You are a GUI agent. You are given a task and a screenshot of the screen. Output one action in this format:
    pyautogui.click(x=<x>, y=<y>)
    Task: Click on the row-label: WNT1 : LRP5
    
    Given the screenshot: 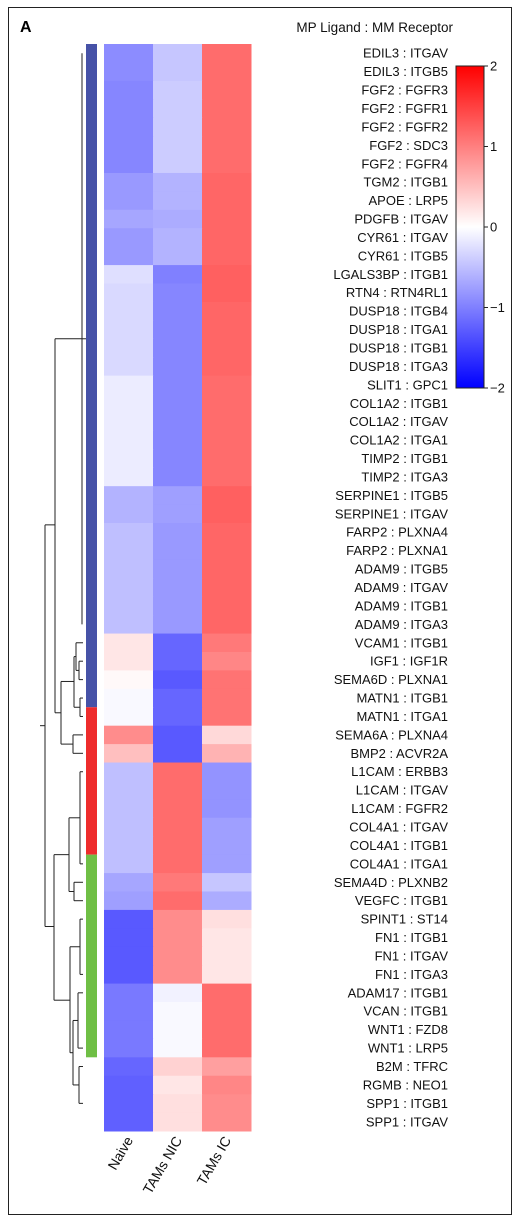 What is the action you would take?
    pyautogui.click(x=408, y=1048)
    